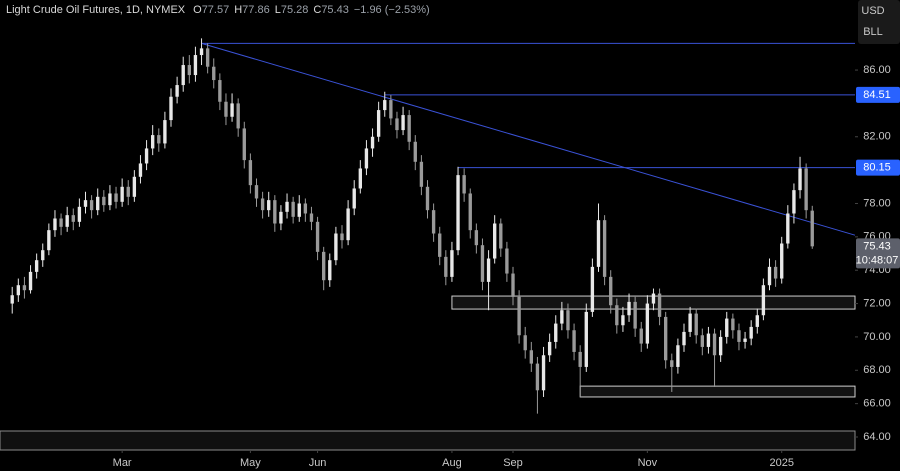 The image size is (900, 471). What do you see at coordinates (877, 404) in the screenshot?
I see `y-tick-label: 66.00` at bounding box center [877, 404].